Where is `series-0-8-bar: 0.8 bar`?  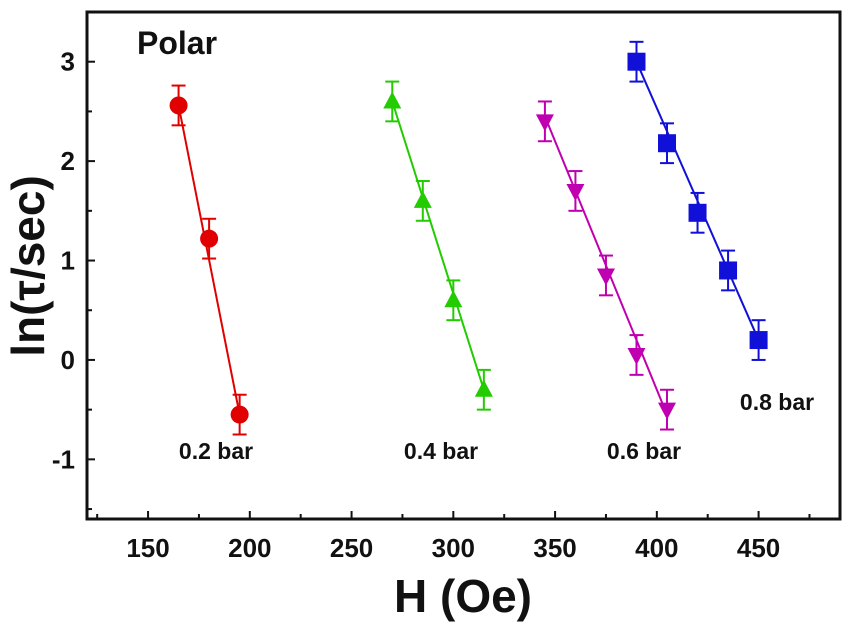
series-0-8-bar: 0.8 bar is located at coordinates (720, 227).